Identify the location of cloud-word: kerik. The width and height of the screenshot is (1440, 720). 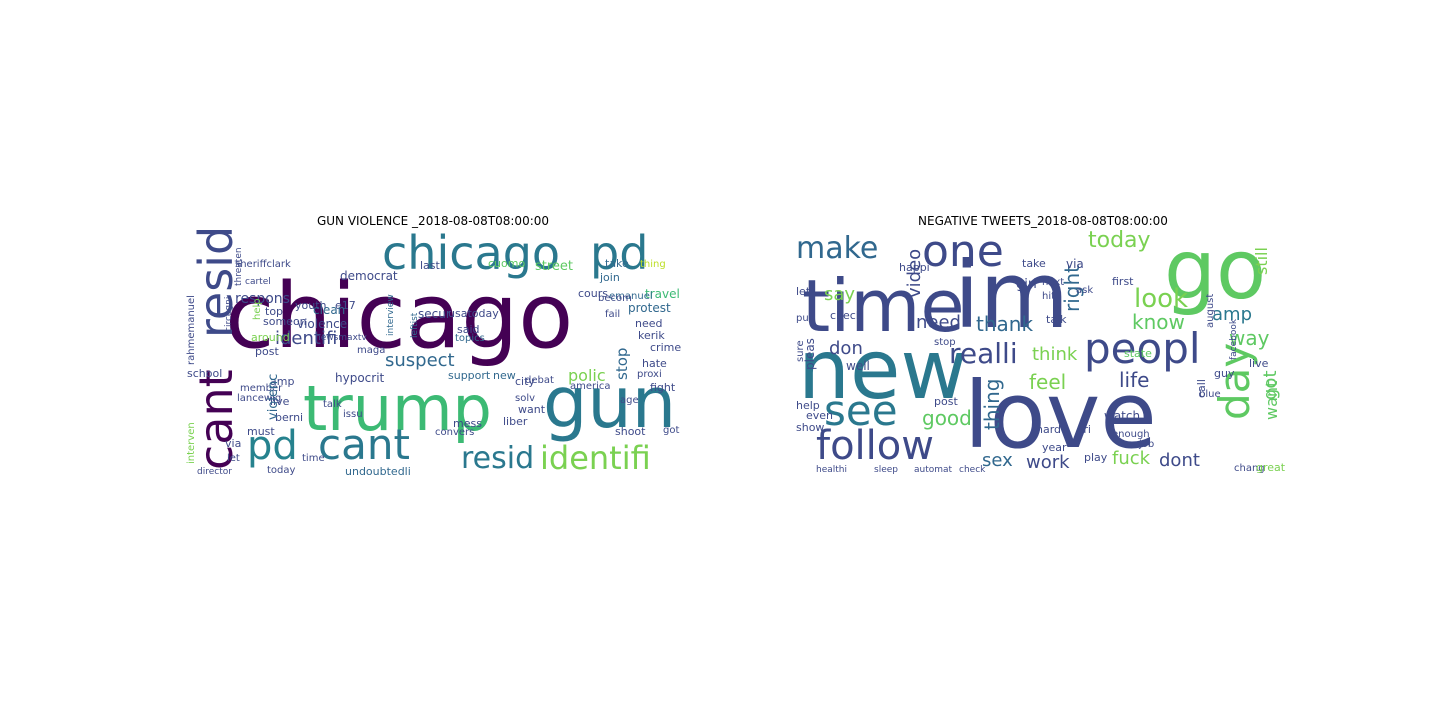
(651, 335).